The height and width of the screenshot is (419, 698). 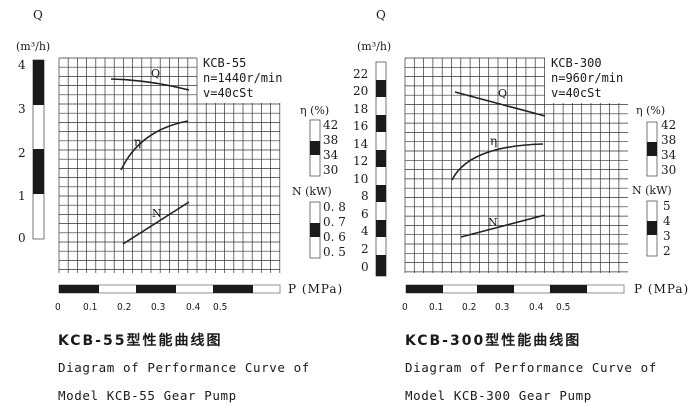 What do you see at coordinates (498, 395) in the screenshot?
I see `chart-title-en-line2: Model KCB-300 Gear Pump` at bounding box center [498, 395].